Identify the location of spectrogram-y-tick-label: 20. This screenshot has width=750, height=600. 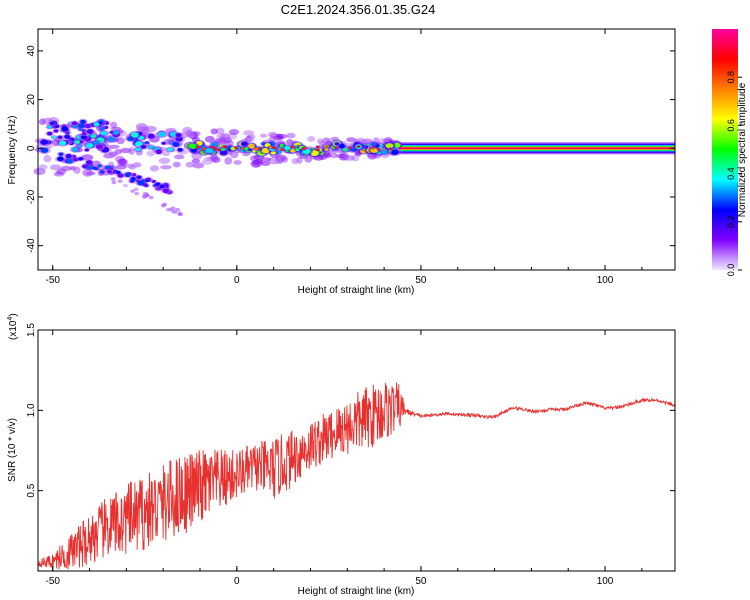
(31, 100).